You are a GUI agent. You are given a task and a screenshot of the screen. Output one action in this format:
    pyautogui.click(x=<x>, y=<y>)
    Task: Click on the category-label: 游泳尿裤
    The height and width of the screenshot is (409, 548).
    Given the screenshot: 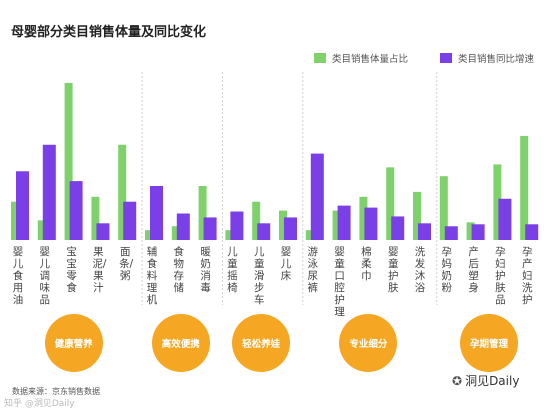 What is the action you would take?
    pyautogui.click(x=313, y=270)
    